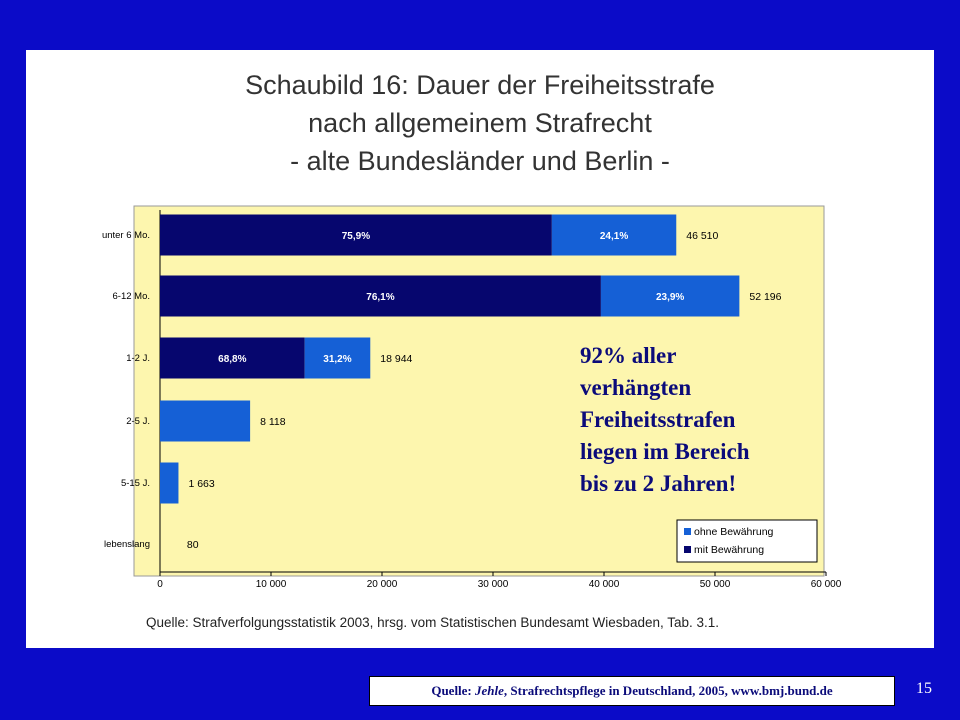 The image size is (960, 720). Describe the element at coordinates (480, 161) in the screenshot. I see `chart-subtitle: - alte Bundesländer und Berlin -` at that location.